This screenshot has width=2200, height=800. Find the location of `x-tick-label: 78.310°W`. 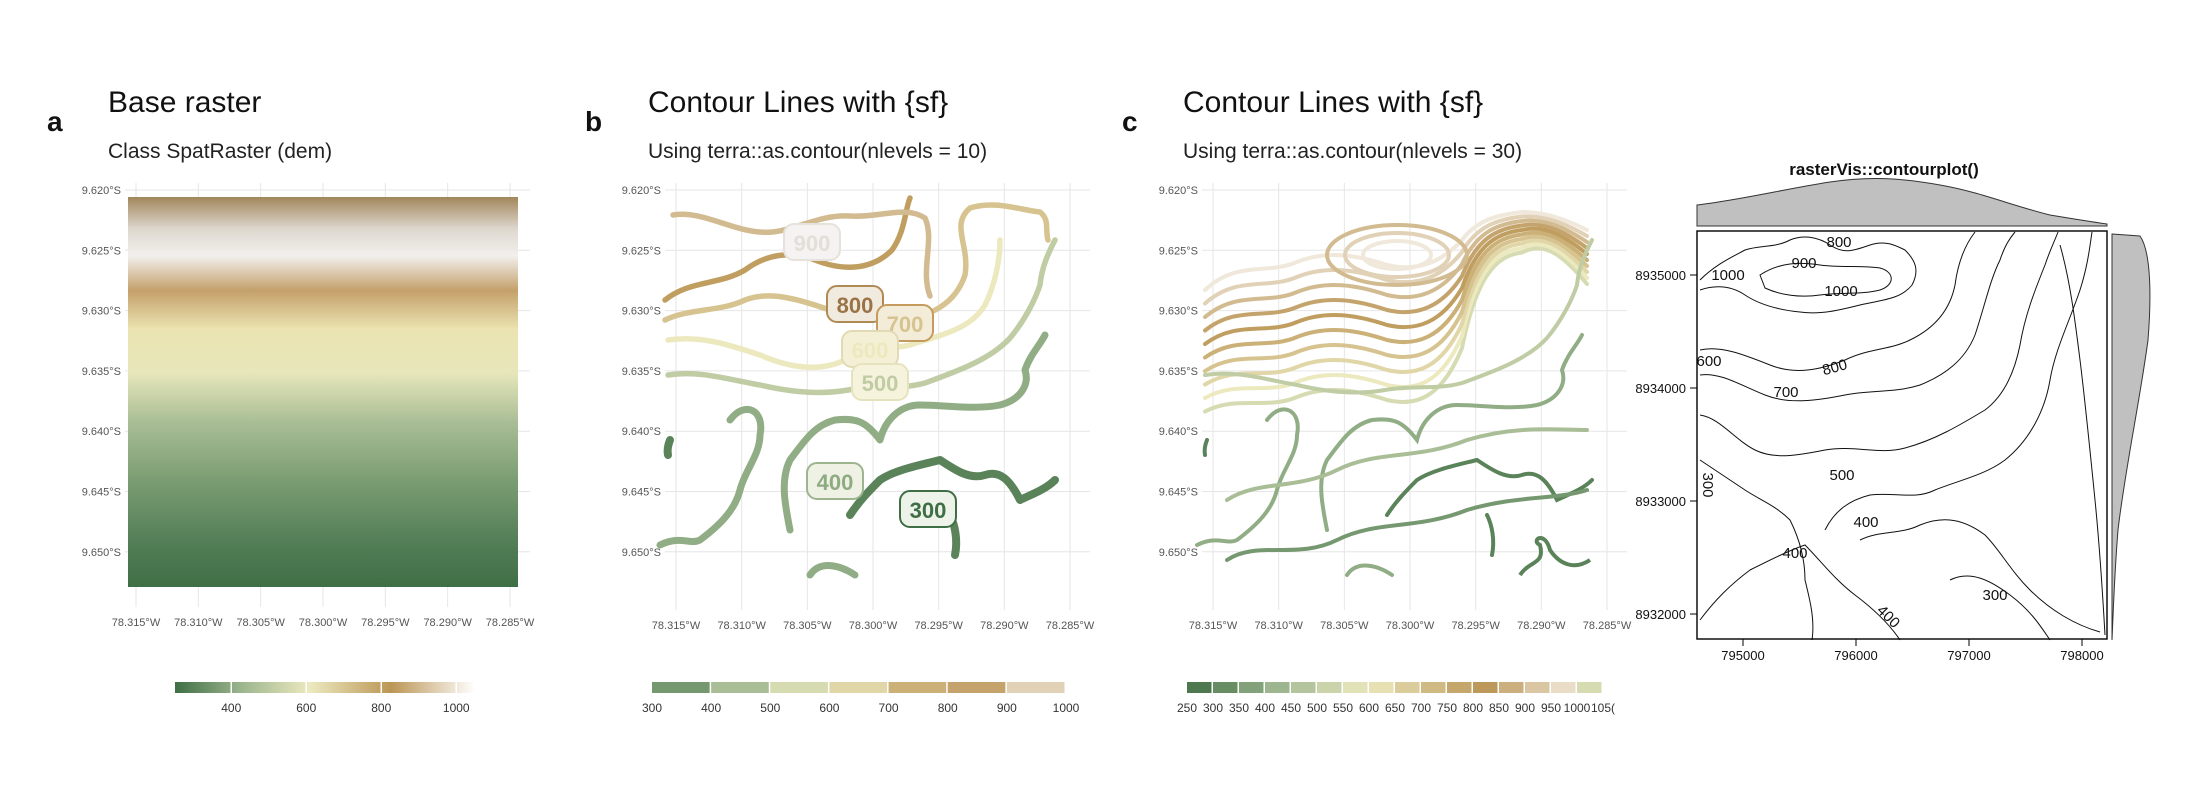

x-tick-label: 78.310°W is located at coordinates (198, 623).